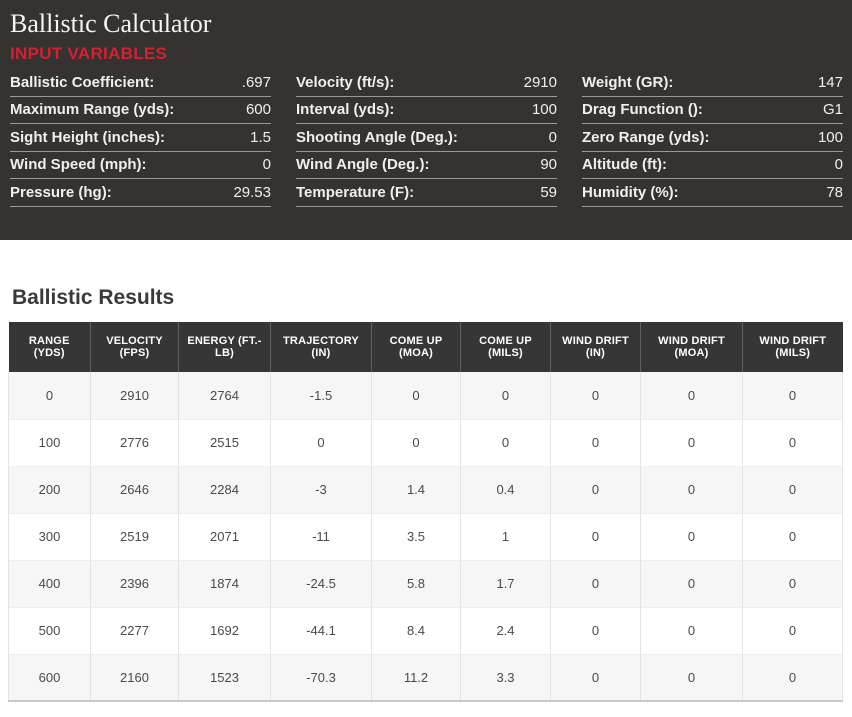 This screenshot has height=717, width=852. I want to click on input-row-zero-range-yds: Zero Range (yds): 100, so click(712, 138).